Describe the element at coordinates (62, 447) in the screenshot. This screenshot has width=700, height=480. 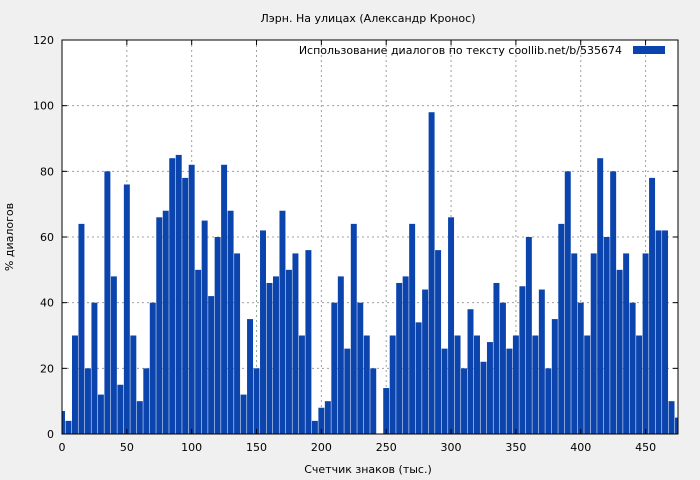
I see `x-tick-label: 0` at that location.